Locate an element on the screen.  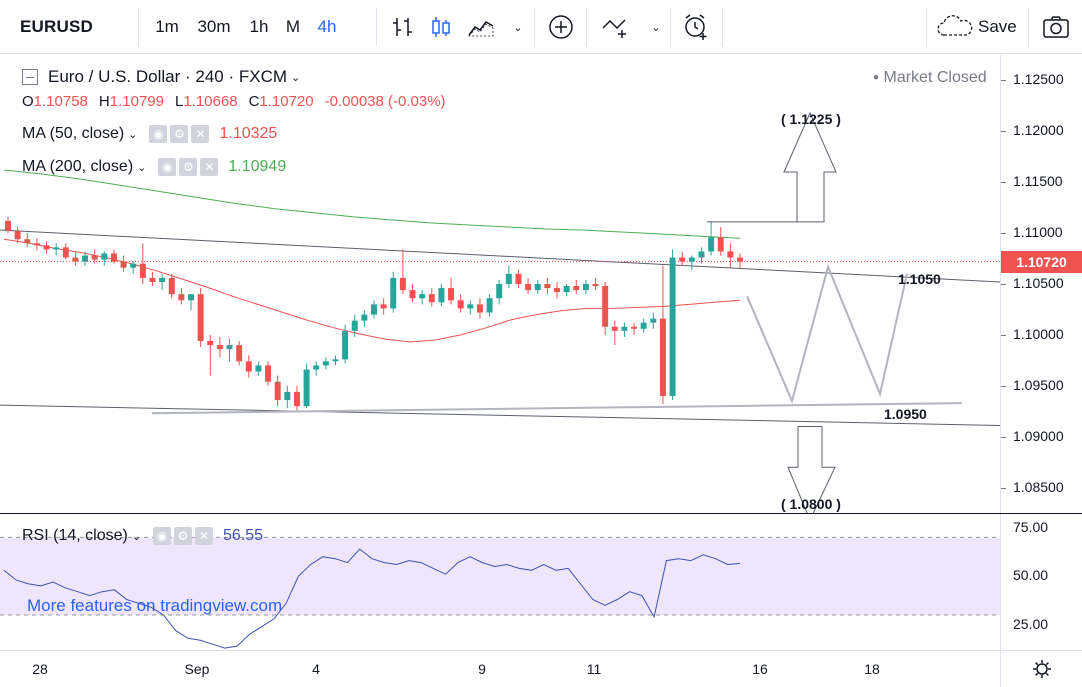
settings-gear-icon is located at coordinates (1041, 669).